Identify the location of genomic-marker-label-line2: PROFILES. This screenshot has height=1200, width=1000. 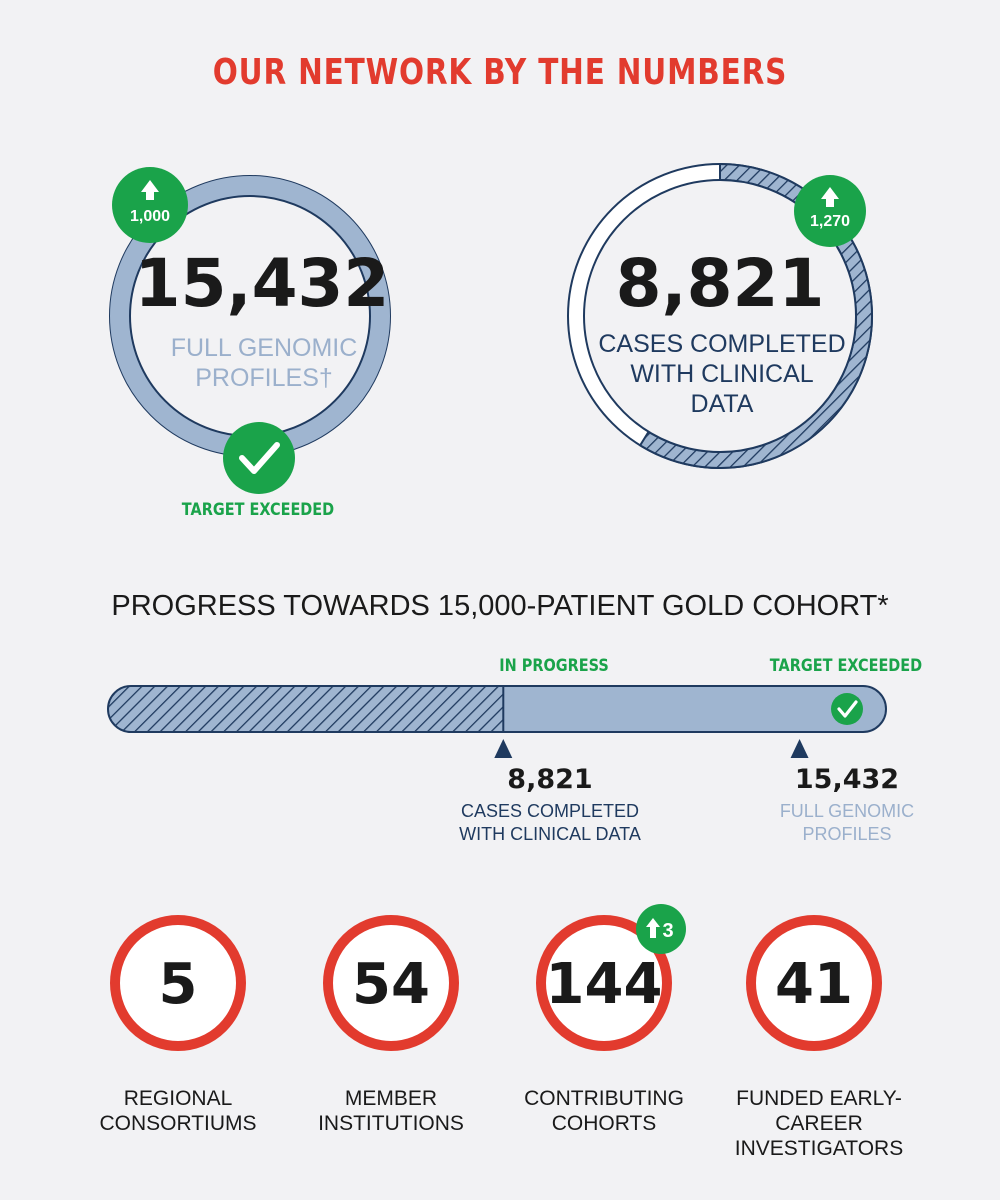
(847, 834).